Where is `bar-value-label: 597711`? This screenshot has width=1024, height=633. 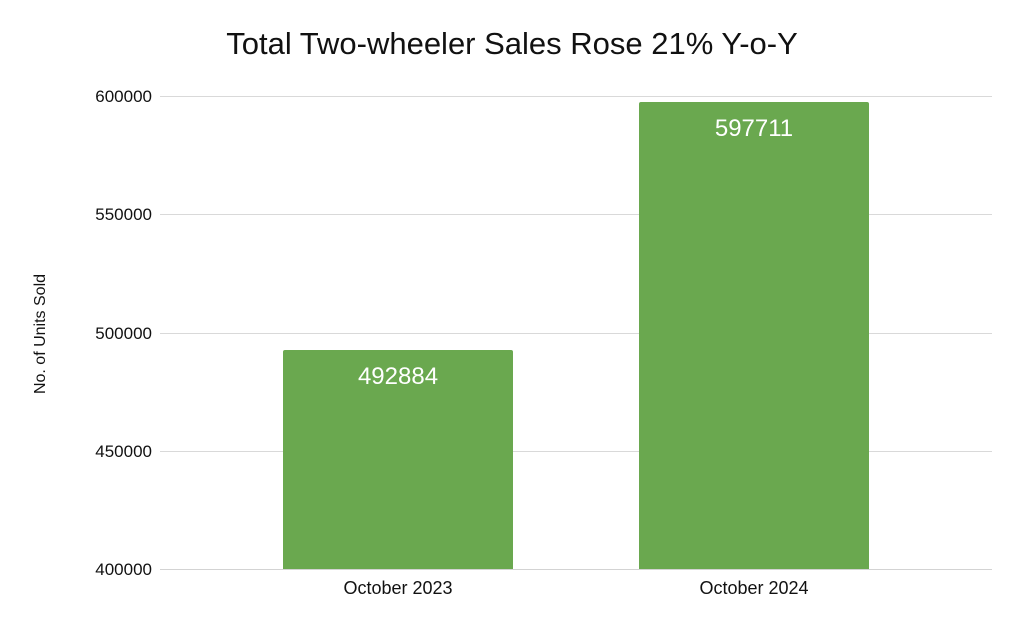 bar-value-label: 597711 is located at coordinates (754, 129).